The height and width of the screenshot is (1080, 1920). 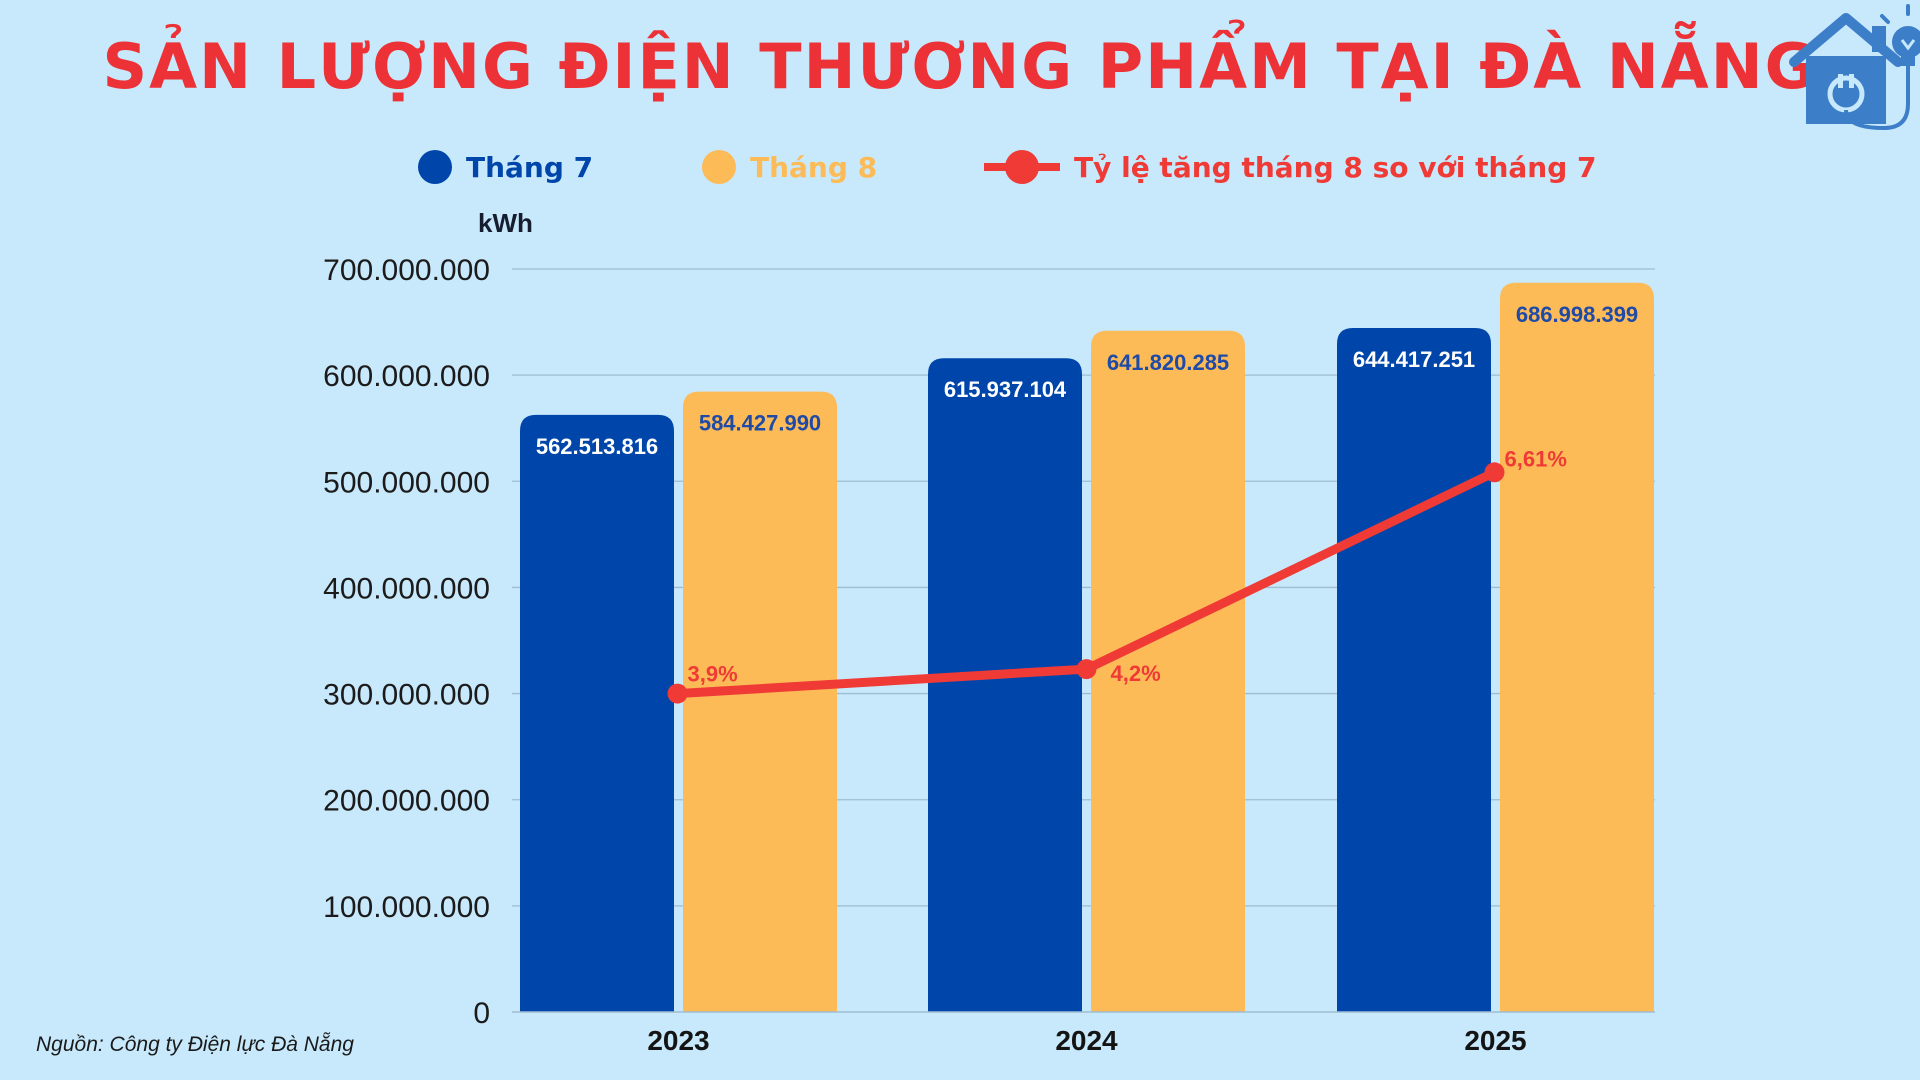 What do you see at coordinates (1022, 167) in the screenshot?
I see `legend-swatch-rate` at bounding box center [1022, 167].